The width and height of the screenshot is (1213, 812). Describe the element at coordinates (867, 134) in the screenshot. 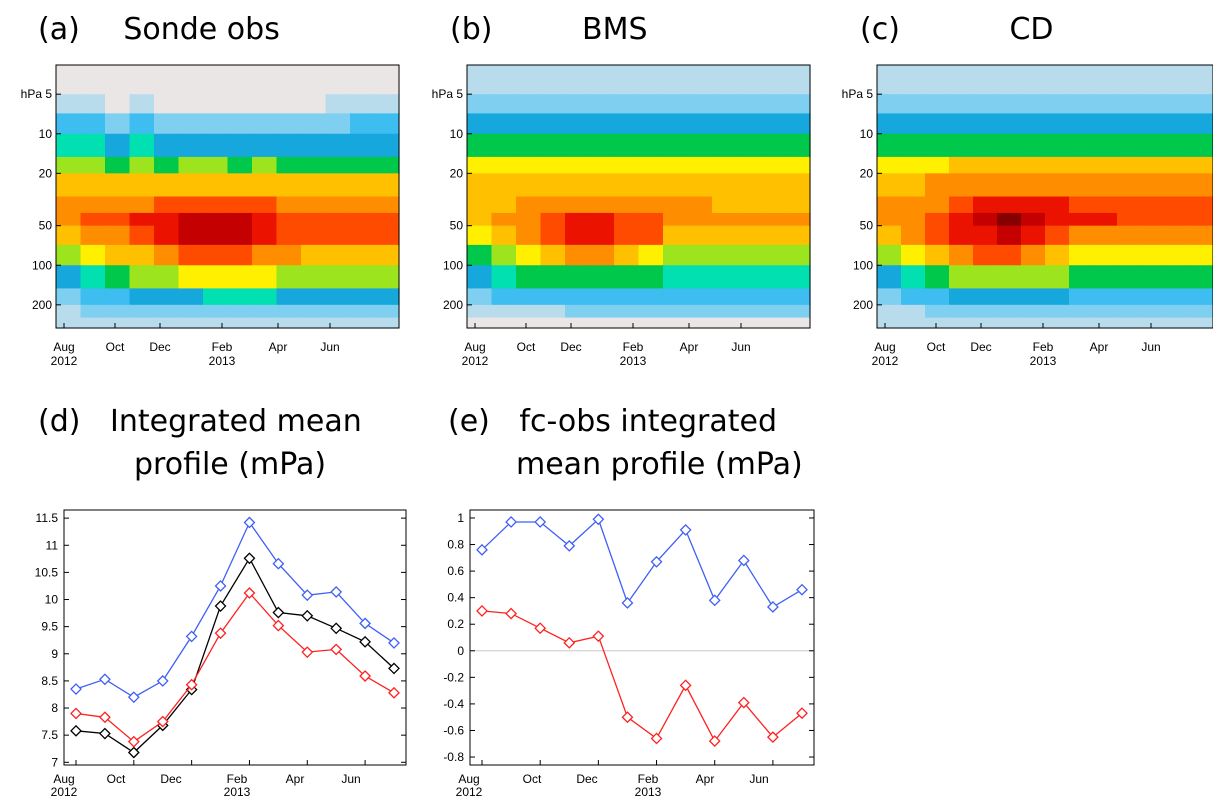

I see `y-tick-label: 10` at that location.